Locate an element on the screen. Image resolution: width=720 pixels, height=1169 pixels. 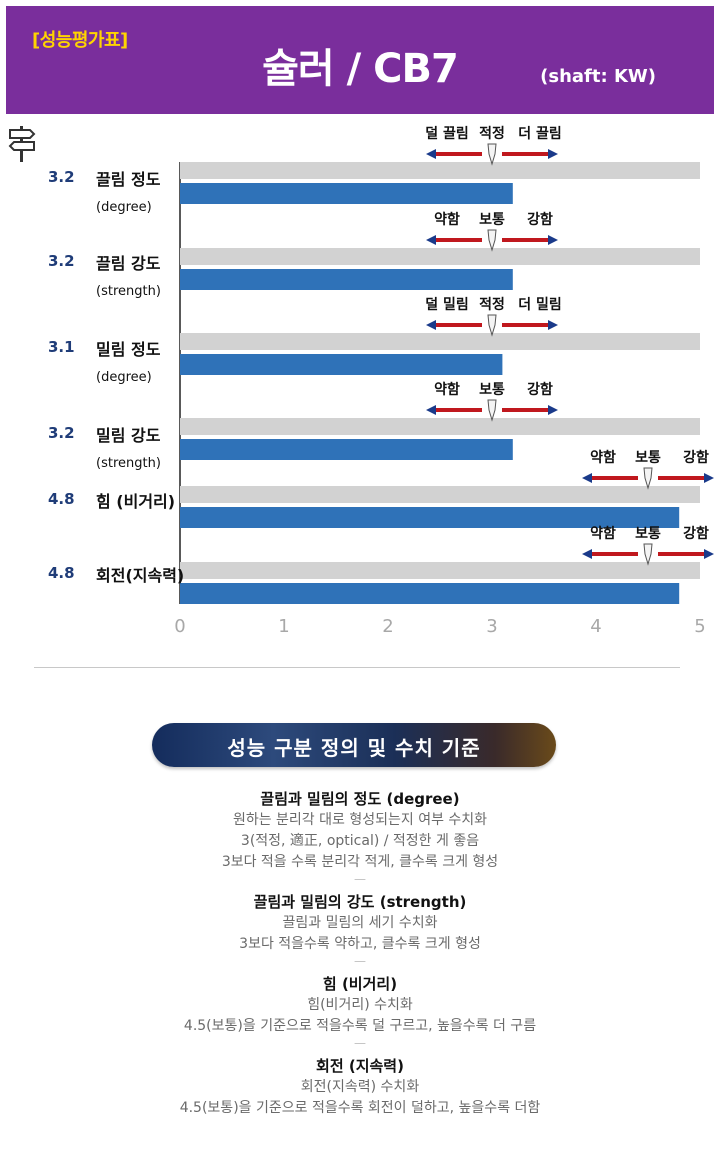
definitions-heading: 성능 구분 정의 및 수치 기준 is located at coordinates (354, 748).